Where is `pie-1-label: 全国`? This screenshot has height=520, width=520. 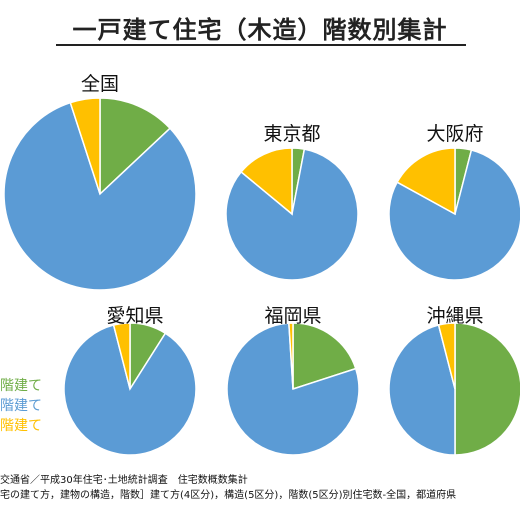
pie-1-label: 全国 is located at coordinates (100, 84).